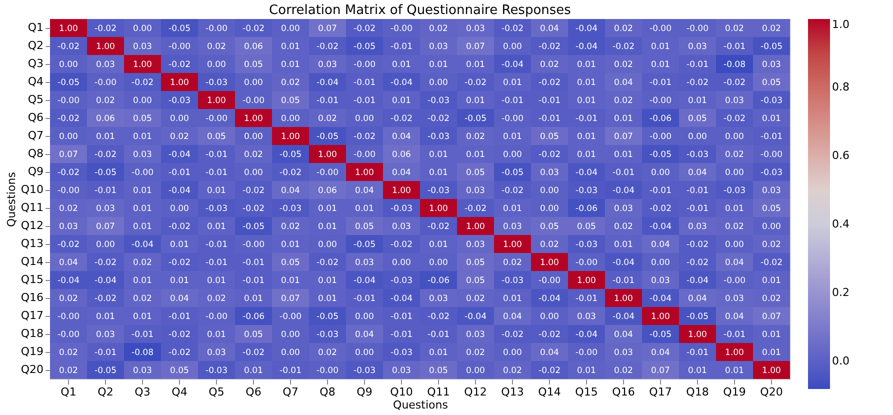 This screenshot has width=893, height=415. Describe the element at coordinates (216, 392) in the screenshot. I see `x-tick-label: Q5` at that location.